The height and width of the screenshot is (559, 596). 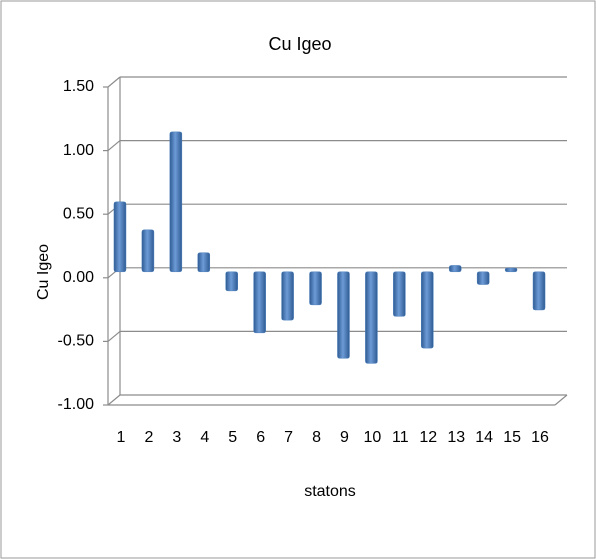 What do you see at coordinates (204, 437) in the screenshot?
I see `x-tick-label: 4` at bounding box center [204, 437].